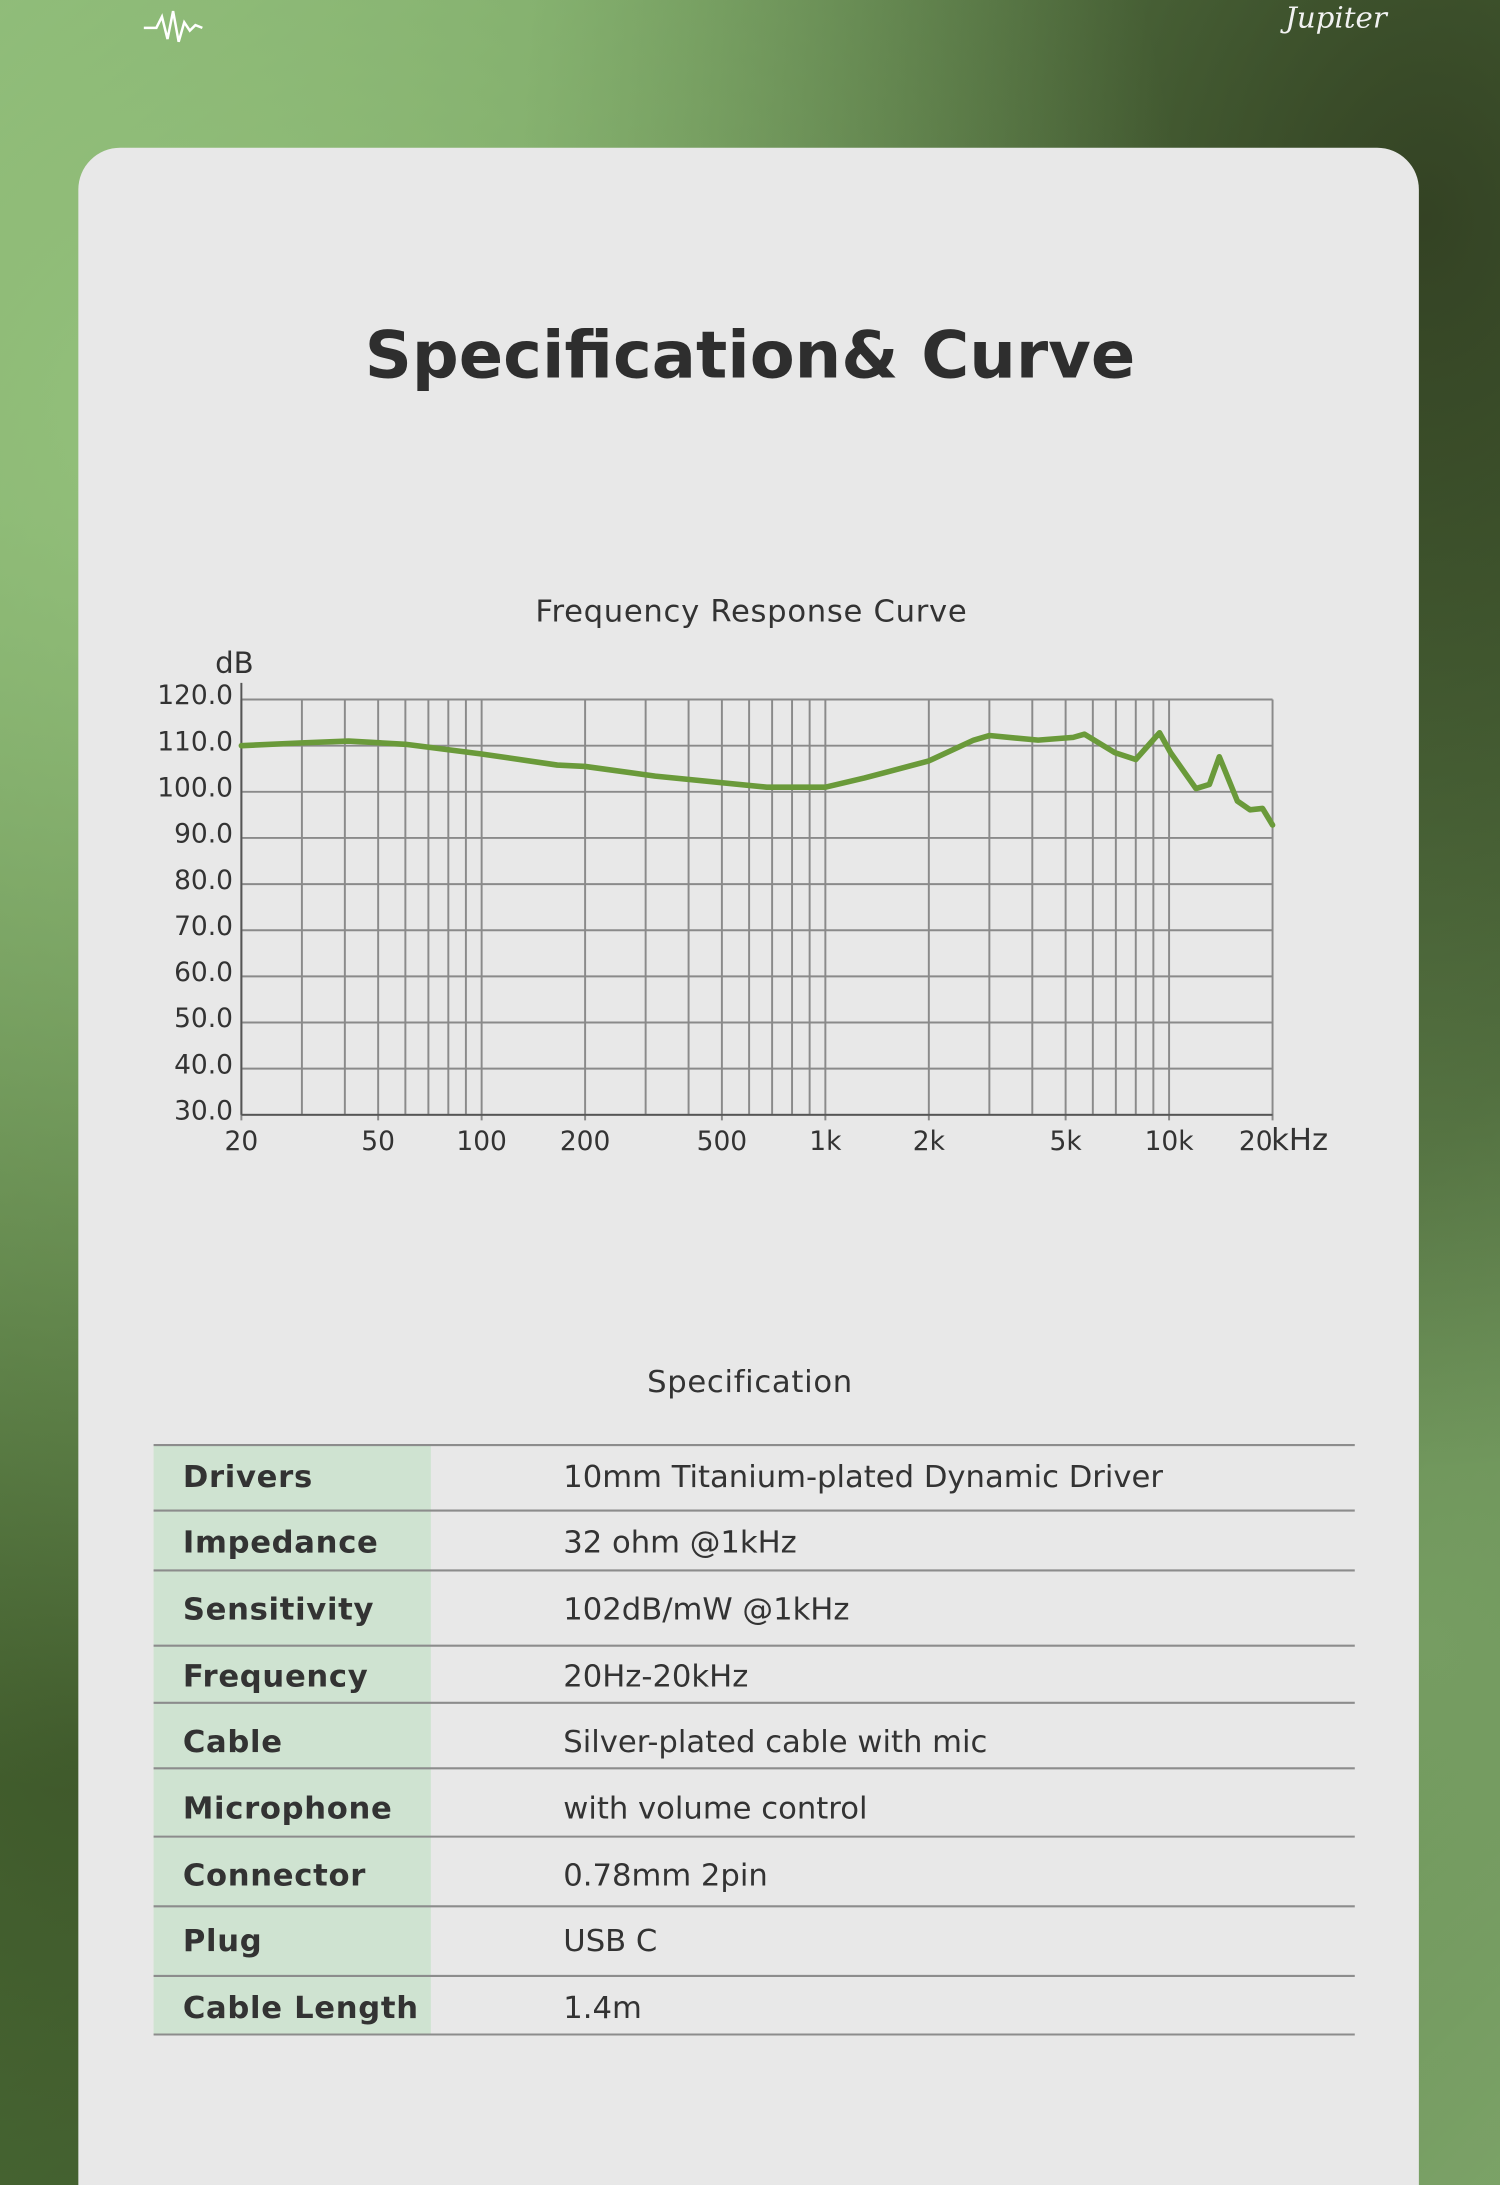 The width and height of the screenshot is (1500, 2185). What do you see at coordinates (203, 834) in the screenshot?
I see `y-tick-label: 90.0` at bounding box center [203, 834].